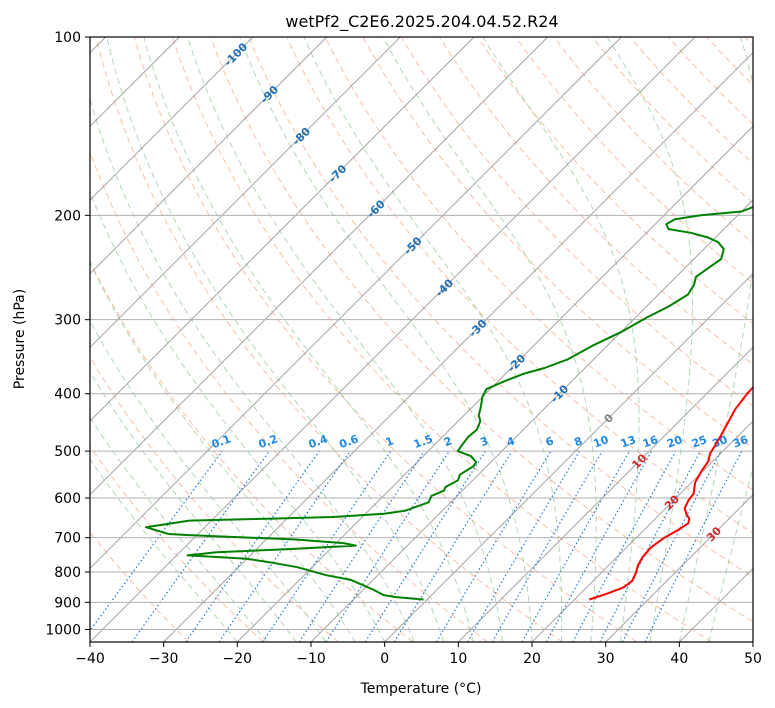  Describe the element at coordinates (269, 94) in the screenshot. I see `isotherm-label: -90` at that location.